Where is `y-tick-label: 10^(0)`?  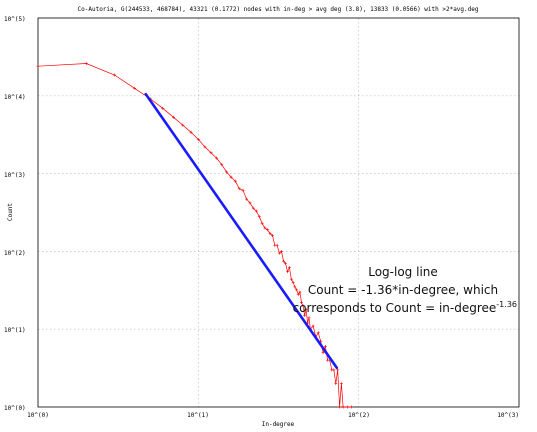
y-tick-label: 10^(0) is located at coordinates (15, 408).